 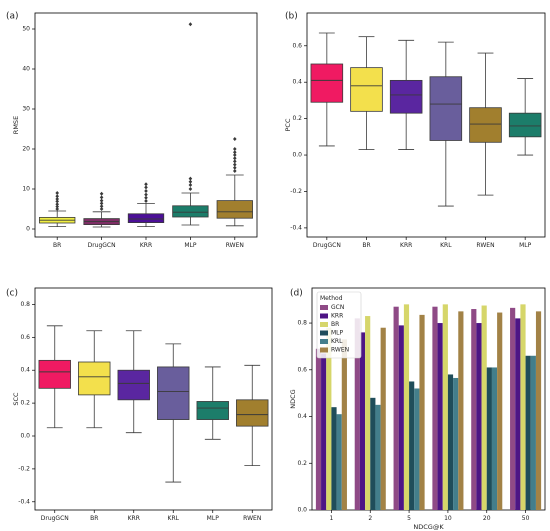 I want to click on x-tick-label: RWEN, so click(x=235, y=245).